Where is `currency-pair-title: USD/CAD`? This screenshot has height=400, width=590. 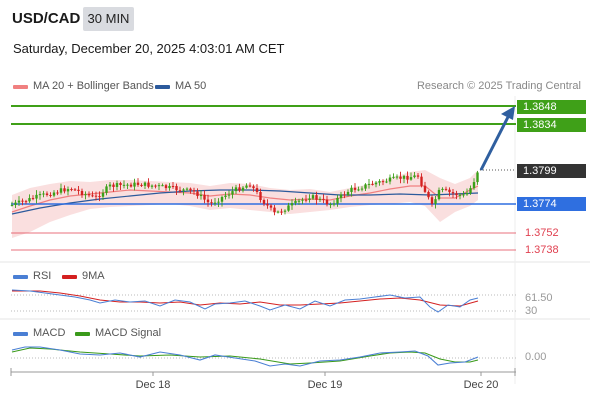 currency-pair-title: USD/CAD is located at coordinates (46, 18).